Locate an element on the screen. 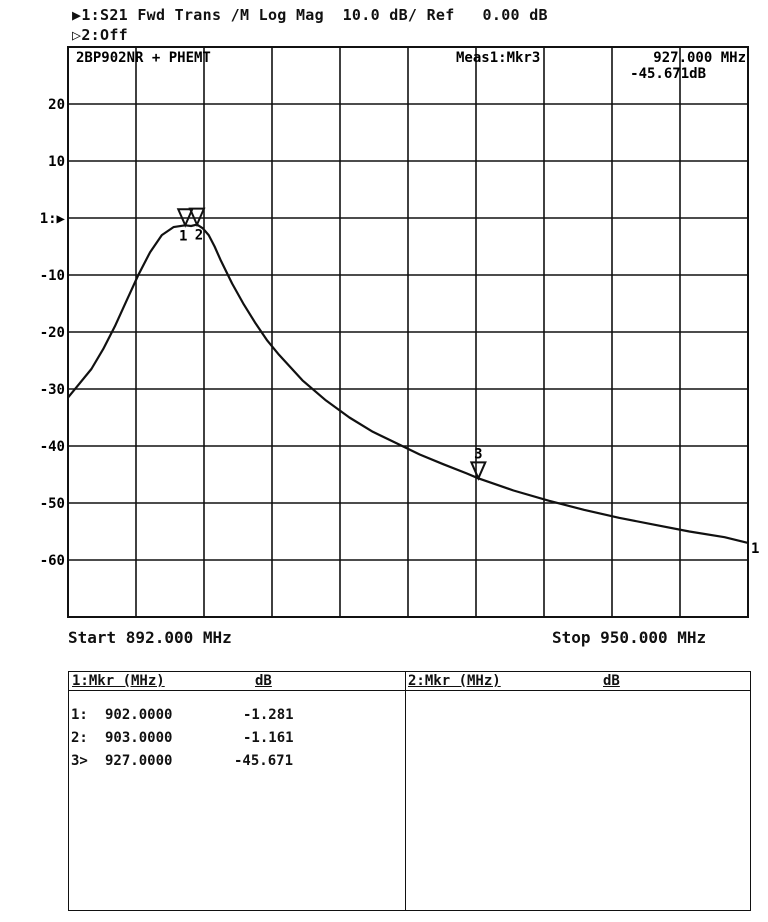 The height and width of the screenshot is (922, 768). y-tick-label: 1:▶ is located at coordinates (53, 219).